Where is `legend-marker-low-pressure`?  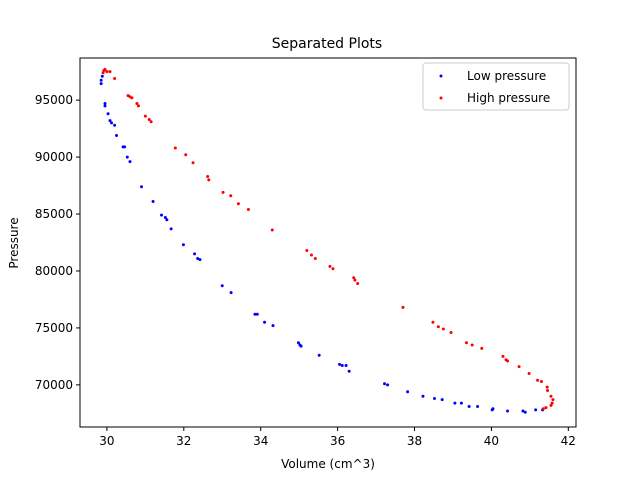
legend-marker-low-pressure is located at coordinates (441, 76).